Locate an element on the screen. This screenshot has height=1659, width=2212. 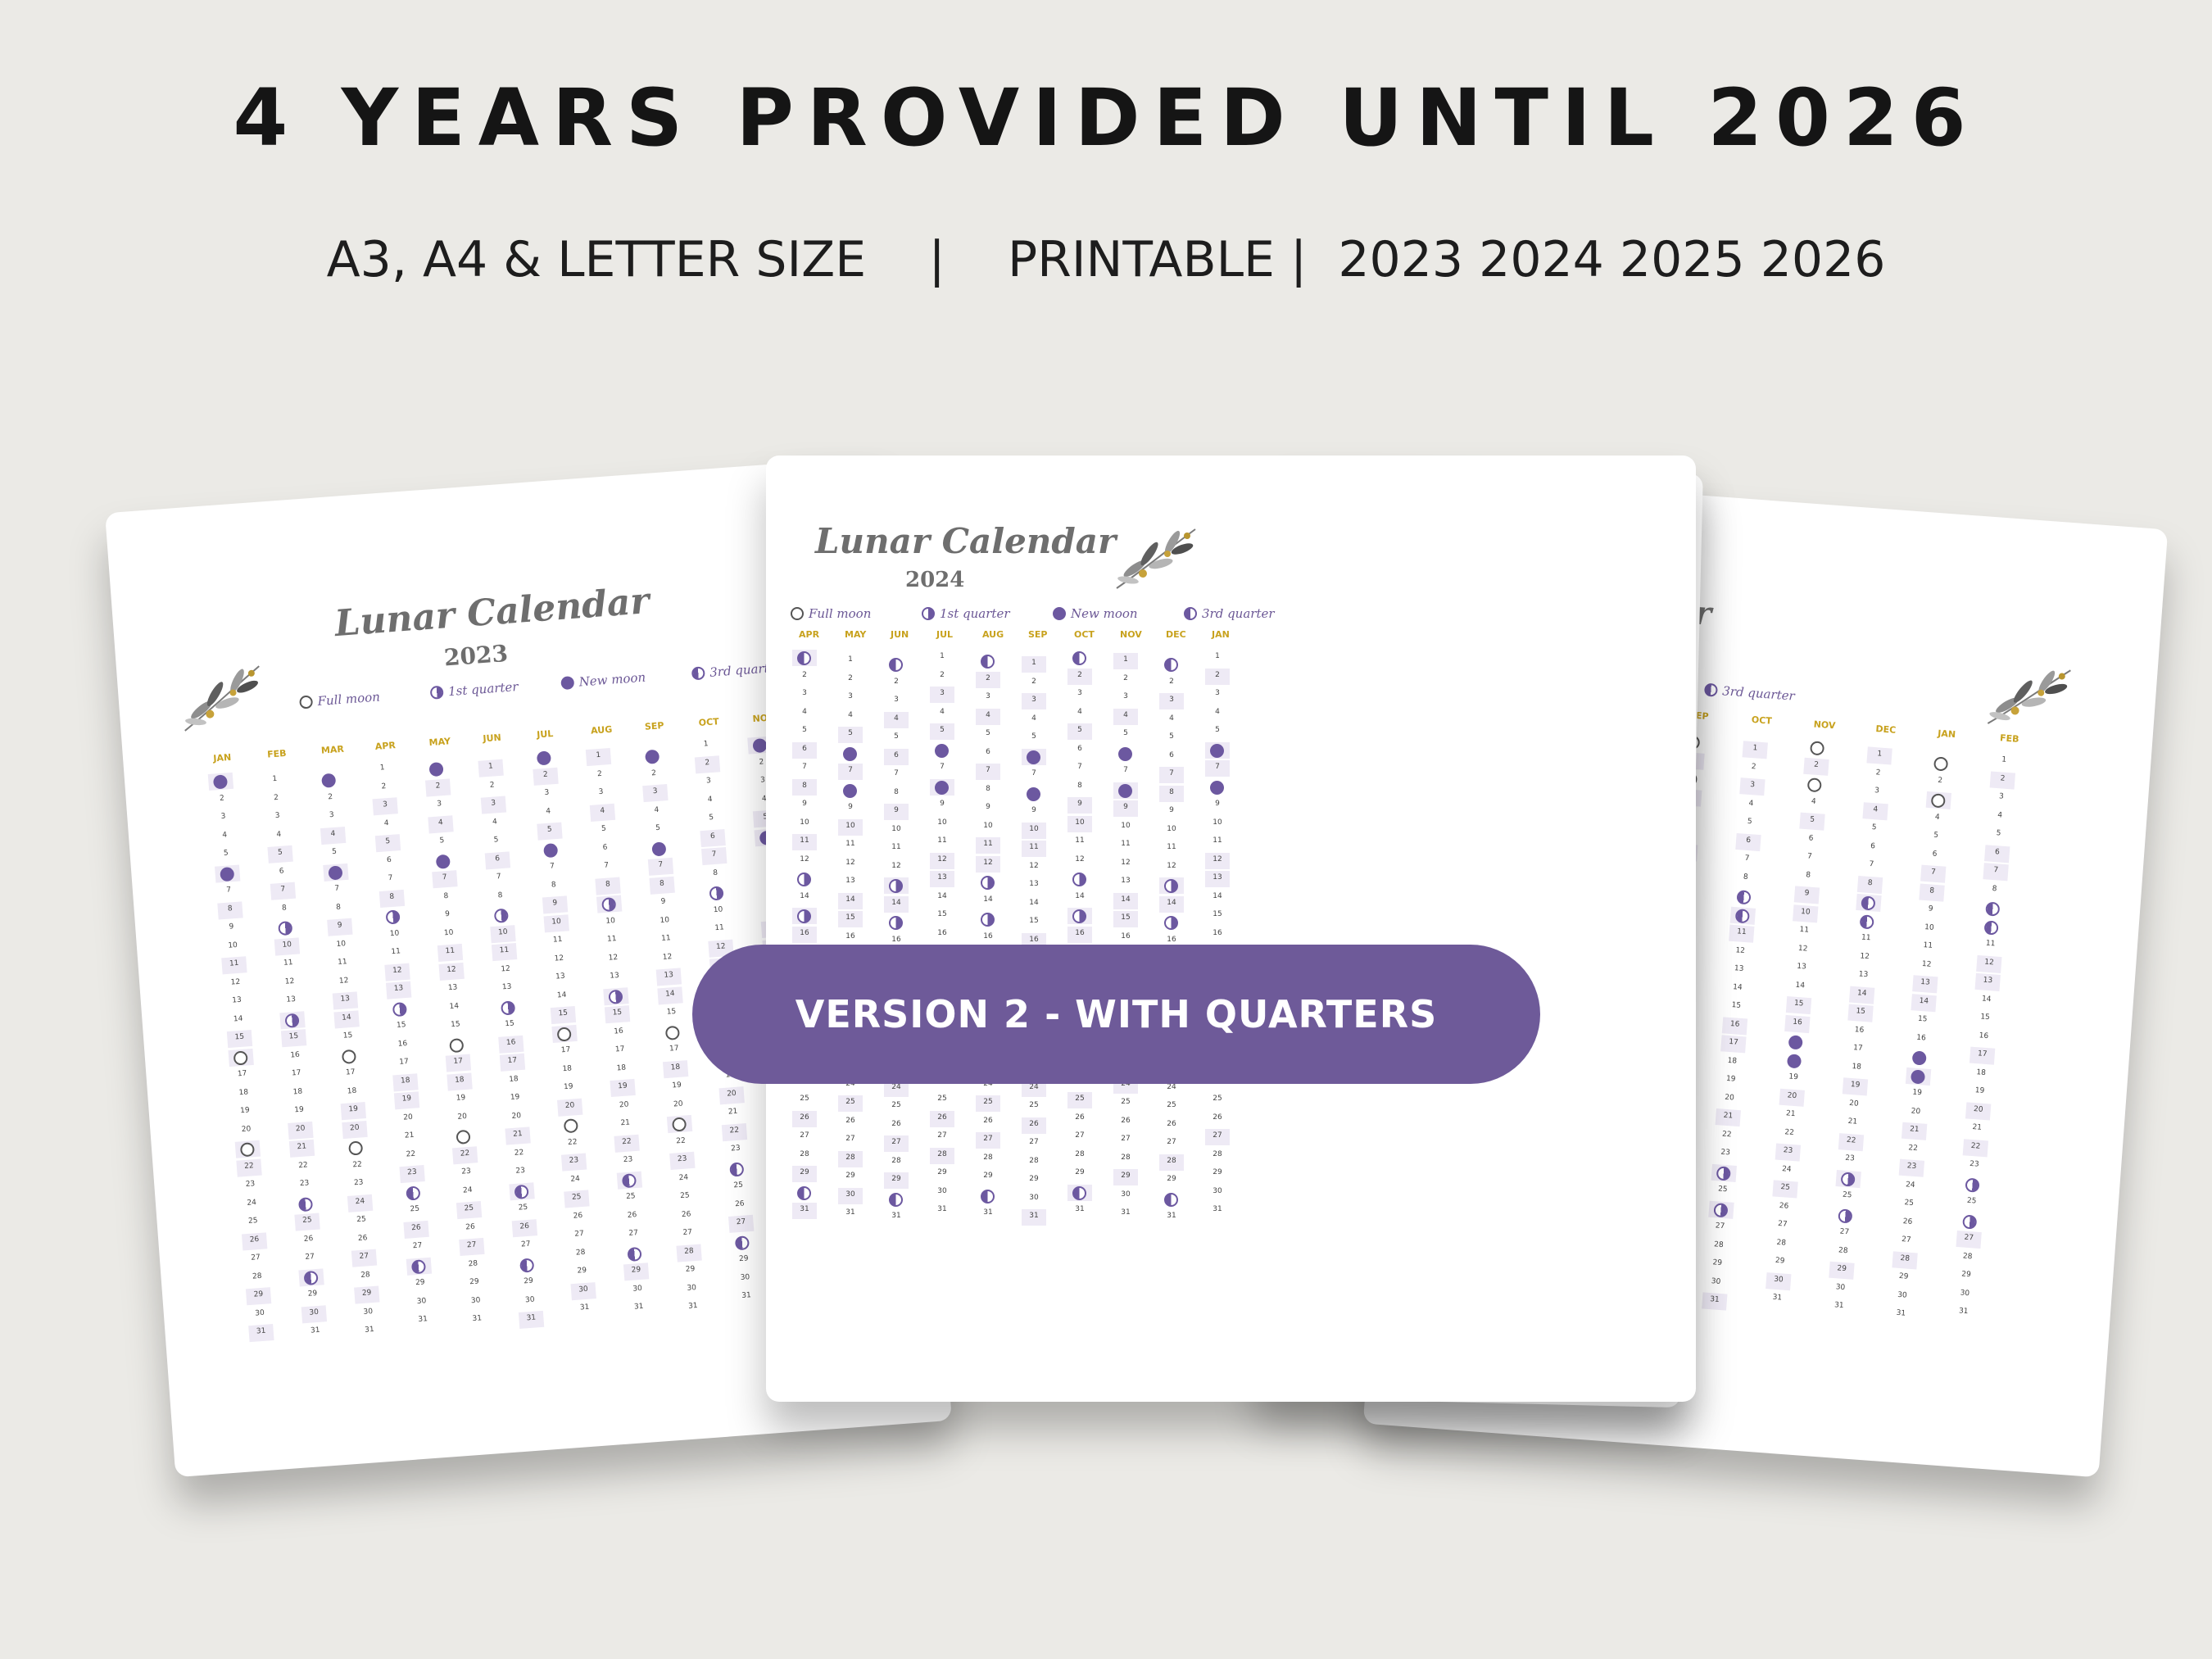
olive-branch-icon is located at coordinates (1156, 558).